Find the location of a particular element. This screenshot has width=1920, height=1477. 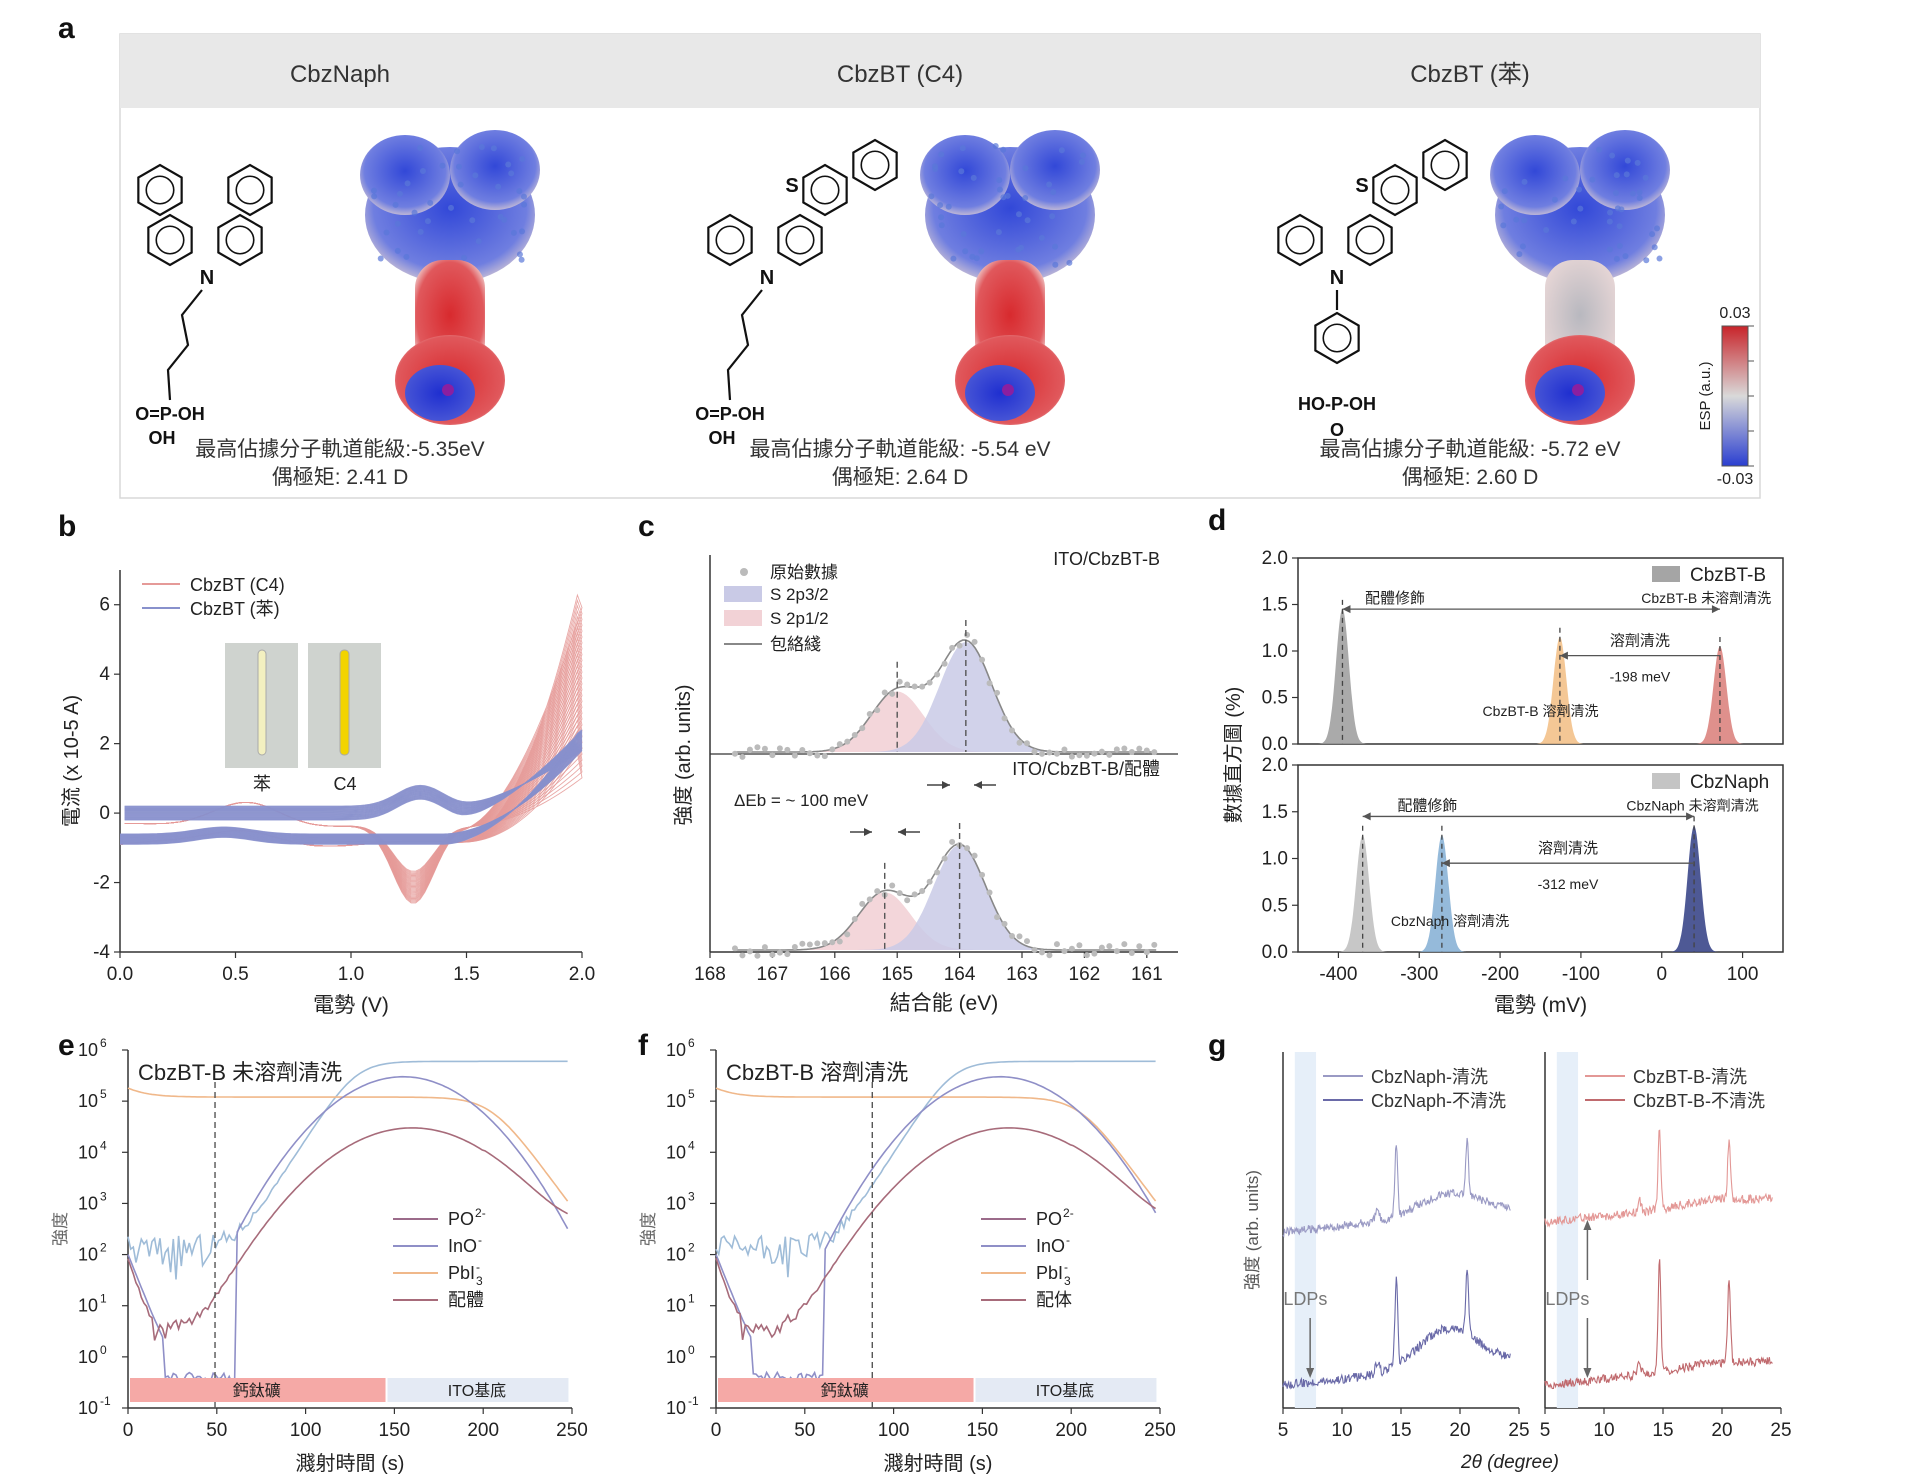

chemical-structure: S N O=P-OH OH is located at coordinates (796, 293).